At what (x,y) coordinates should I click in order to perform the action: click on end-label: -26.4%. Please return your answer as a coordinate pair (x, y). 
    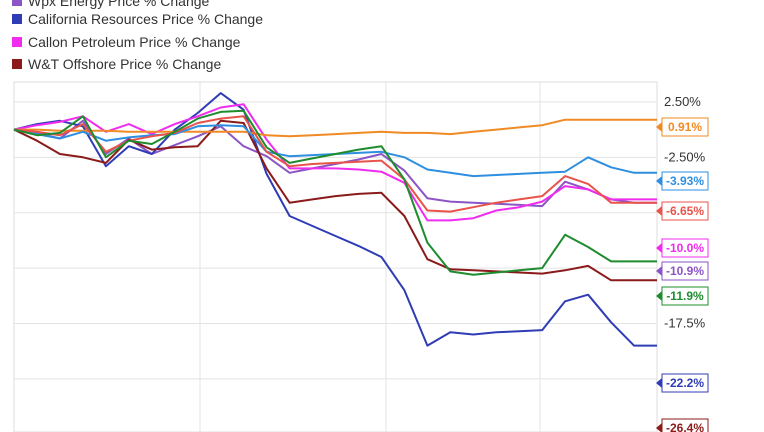
    Looking at the image, I should click on (682, 425).